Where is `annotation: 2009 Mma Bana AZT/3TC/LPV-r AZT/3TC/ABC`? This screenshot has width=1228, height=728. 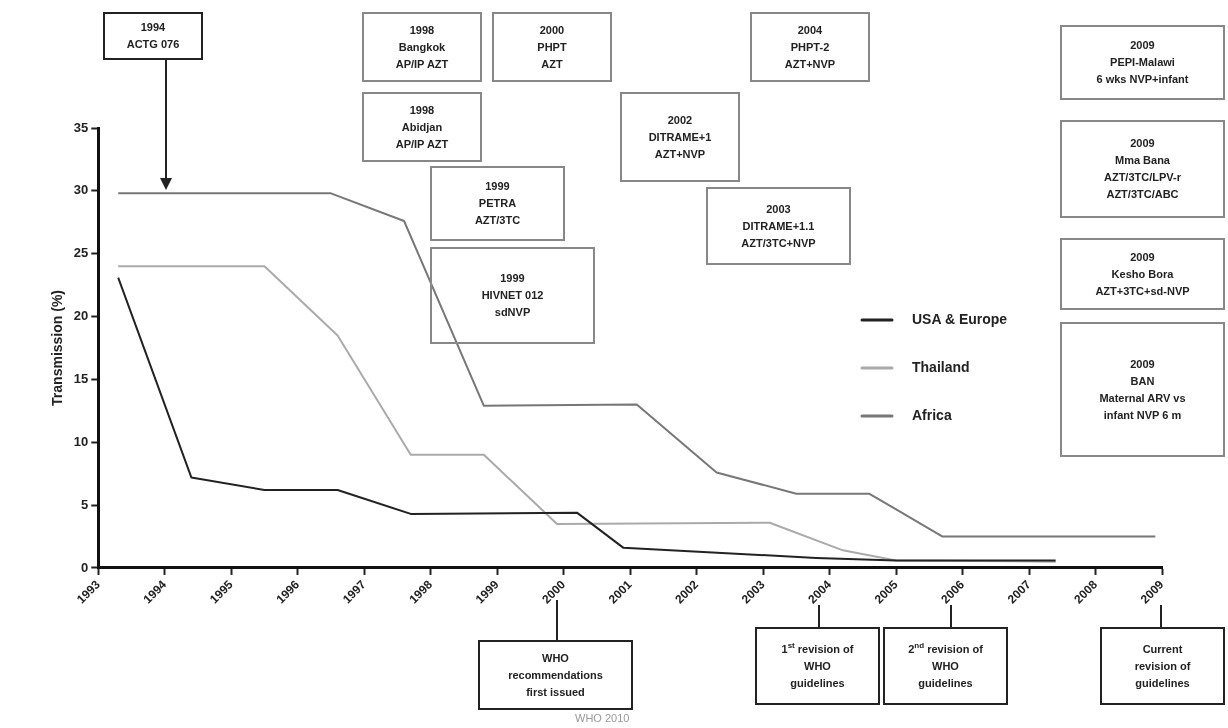
annotation: 2009 Mma Bana AZT/3TC/LPV-r AZT/3TC/ABC is located at coordinates (1142, 169).